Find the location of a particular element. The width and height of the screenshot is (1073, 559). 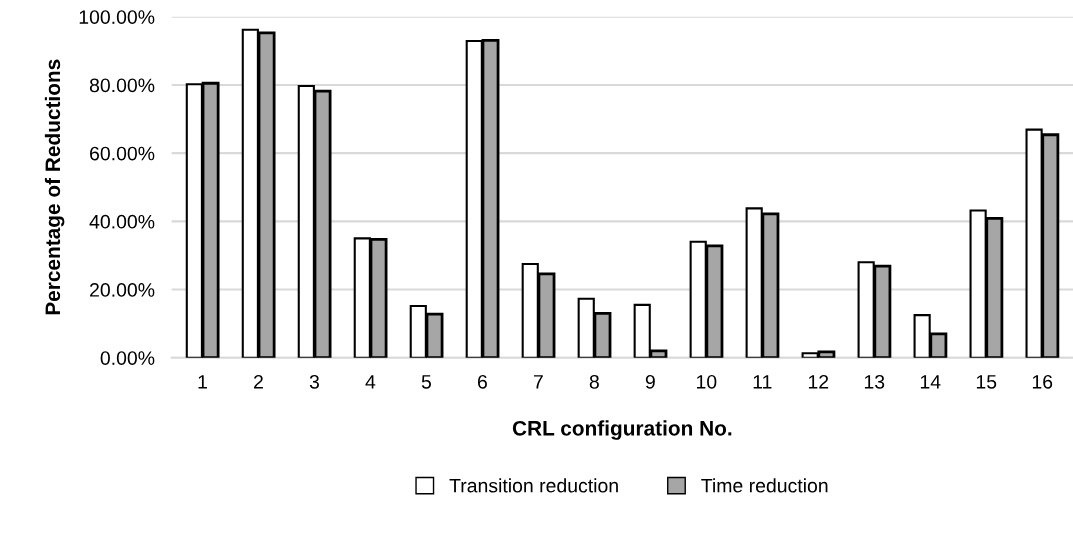

x-tick-label: 16 is located at coordinates (1042, 381).